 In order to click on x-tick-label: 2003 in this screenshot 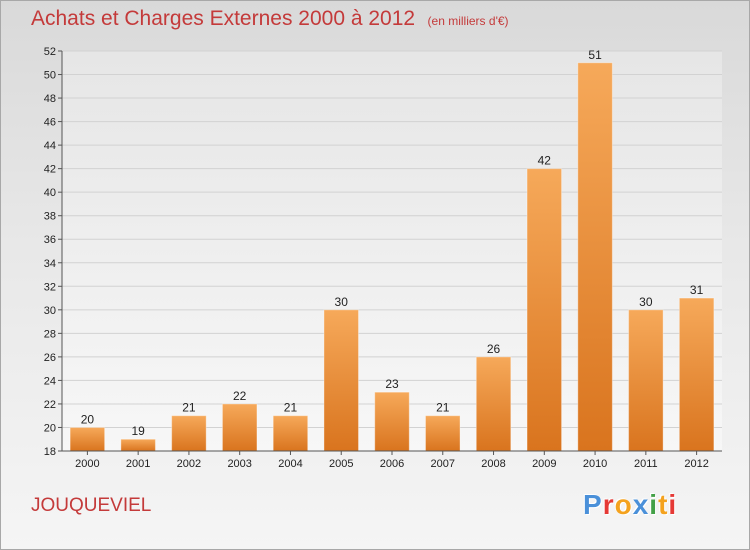, I will do `click(239, 464)`.